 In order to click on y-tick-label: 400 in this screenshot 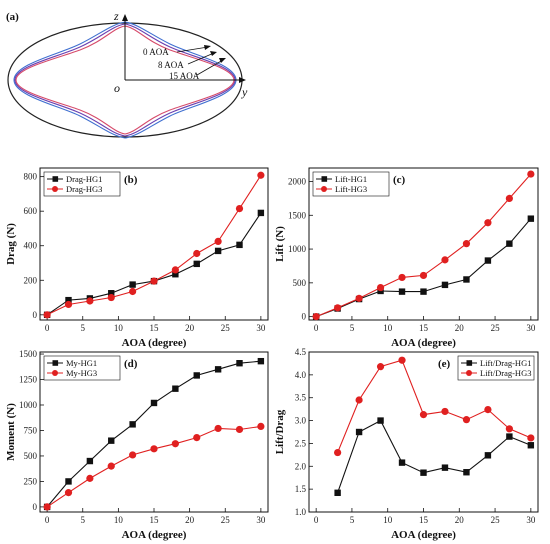, I will do `click(31, 246)`.